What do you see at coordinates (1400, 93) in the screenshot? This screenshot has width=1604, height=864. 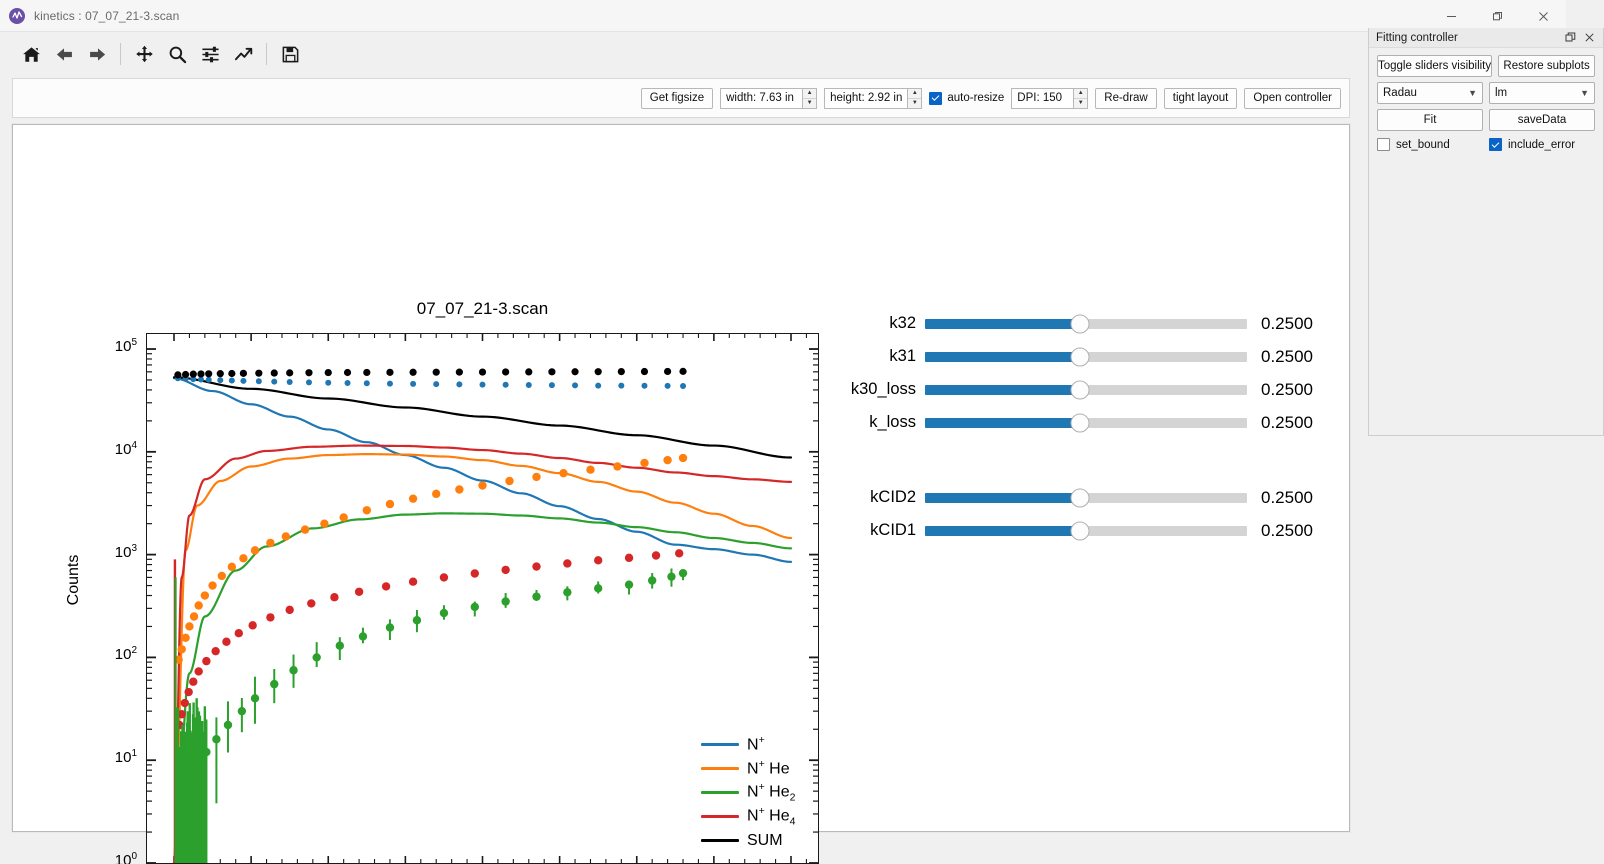 I see `solver-method-value: Radau` at bounding box center [1400, 93].